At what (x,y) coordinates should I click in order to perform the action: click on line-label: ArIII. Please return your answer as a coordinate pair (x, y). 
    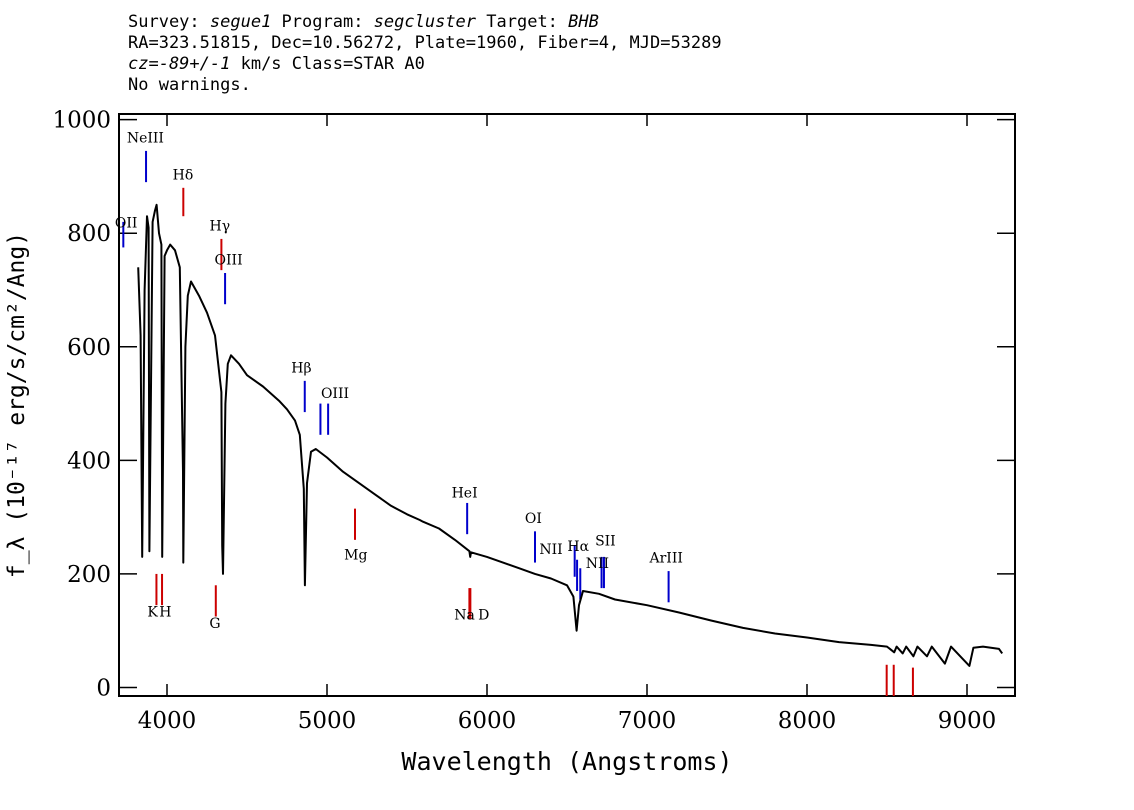
    Looking at the image, I should click on (665, 559).